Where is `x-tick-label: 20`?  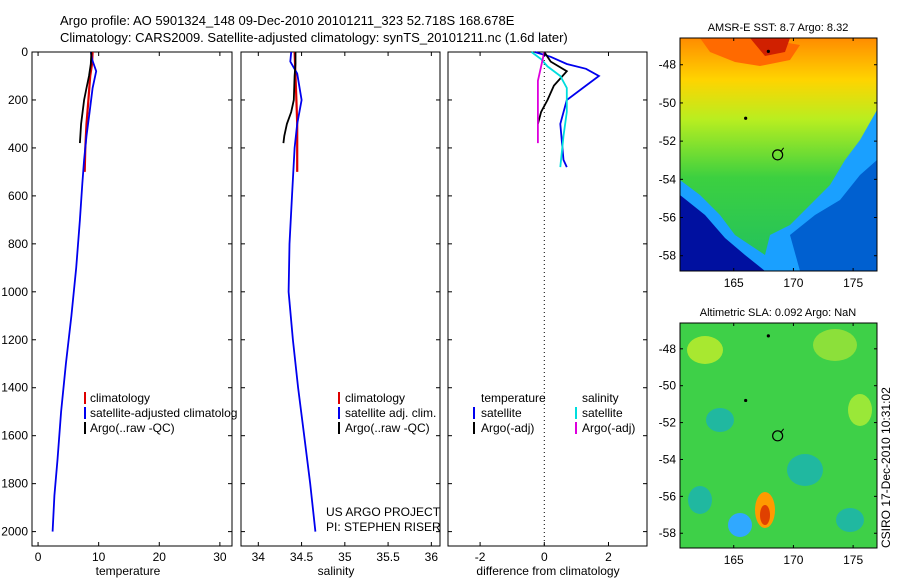 x-tick-label: 20 is located at coordinates (160, 557).